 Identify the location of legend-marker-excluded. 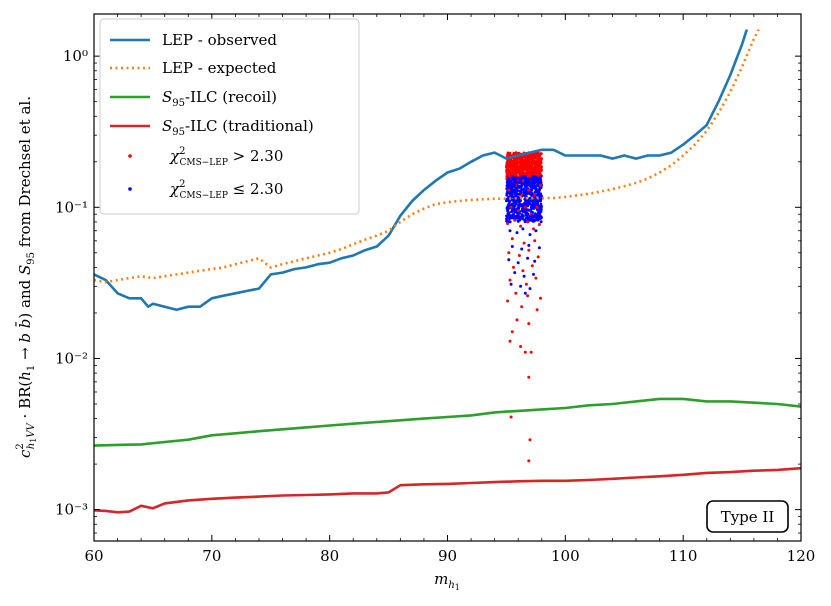
(130, 156).